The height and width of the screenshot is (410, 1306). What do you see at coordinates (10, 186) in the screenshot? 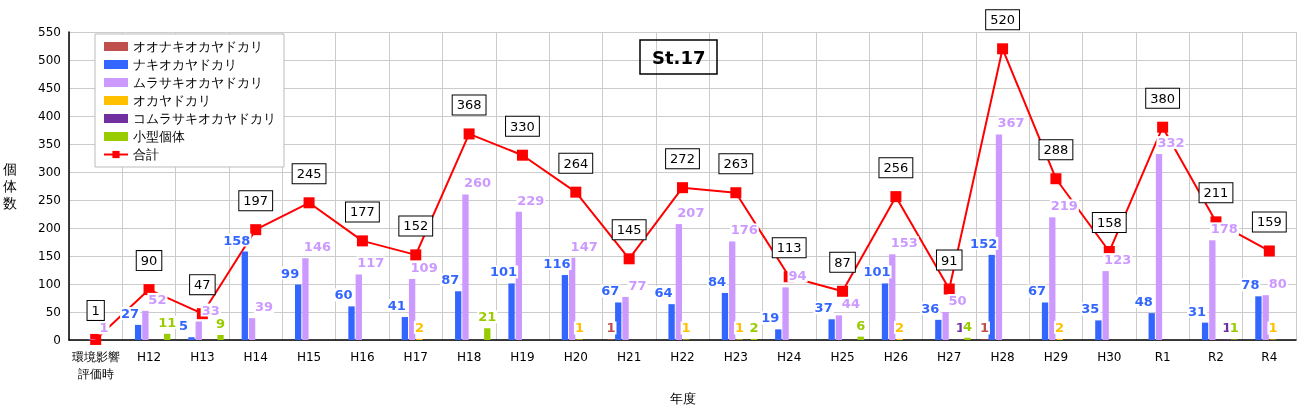
I see `y-axis-title: 個体数` at bounding box center [10, 186].